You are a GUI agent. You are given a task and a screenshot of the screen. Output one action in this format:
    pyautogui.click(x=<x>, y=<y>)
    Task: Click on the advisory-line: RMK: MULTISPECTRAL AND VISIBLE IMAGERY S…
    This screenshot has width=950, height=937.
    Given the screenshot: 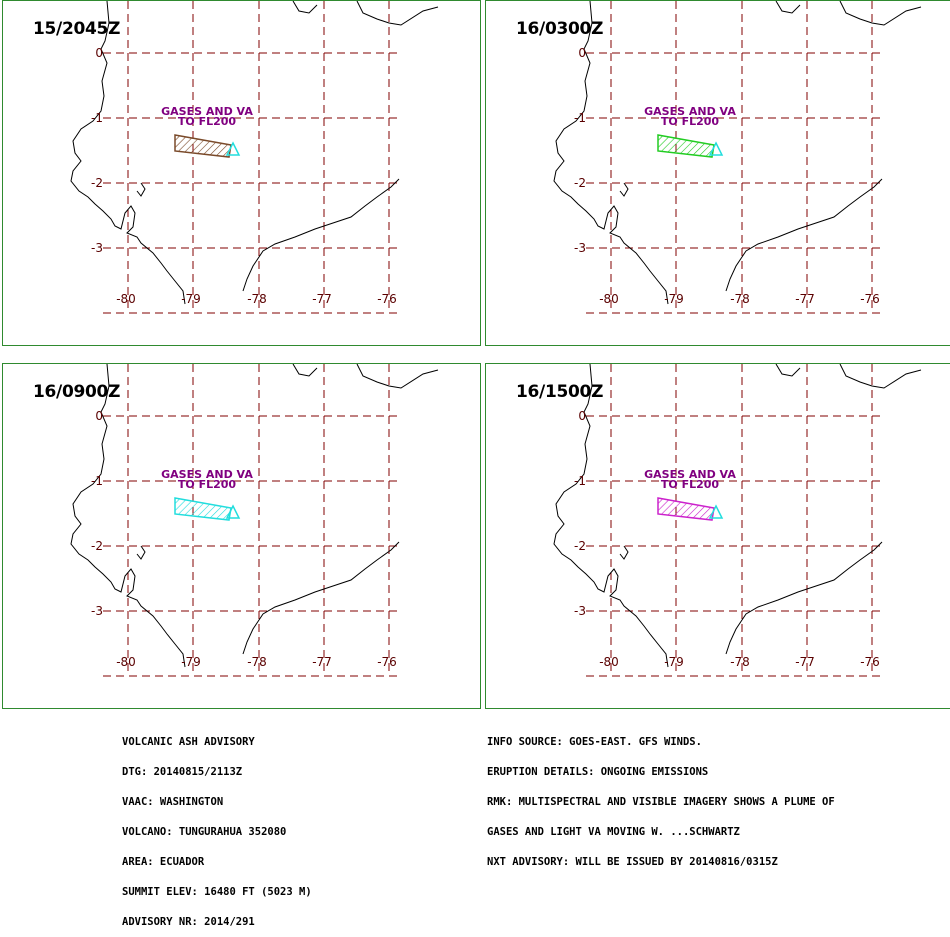 What is the action you would take?
    pyautogui.click(x=661, y=802)
    